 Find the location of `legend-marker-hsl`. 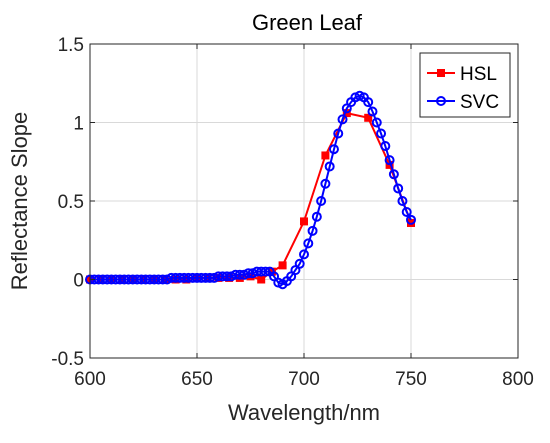

legend-marker-hsl is located at coordinates (441, 73).